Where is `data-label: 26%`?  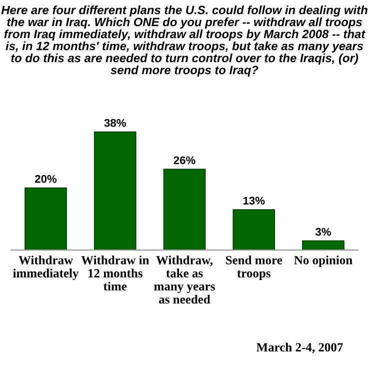
data-label: 26% is located at coordinates (185, 160).